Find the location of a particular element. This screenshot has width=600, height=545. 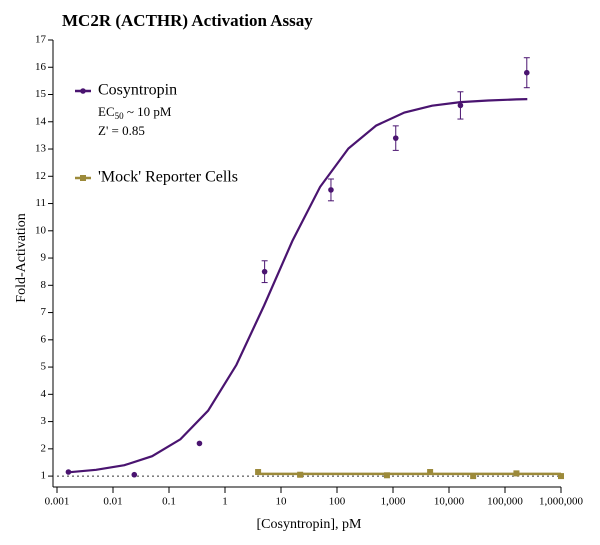

annotation-part: ~ 10 pM is located at coordinates (148, 111).